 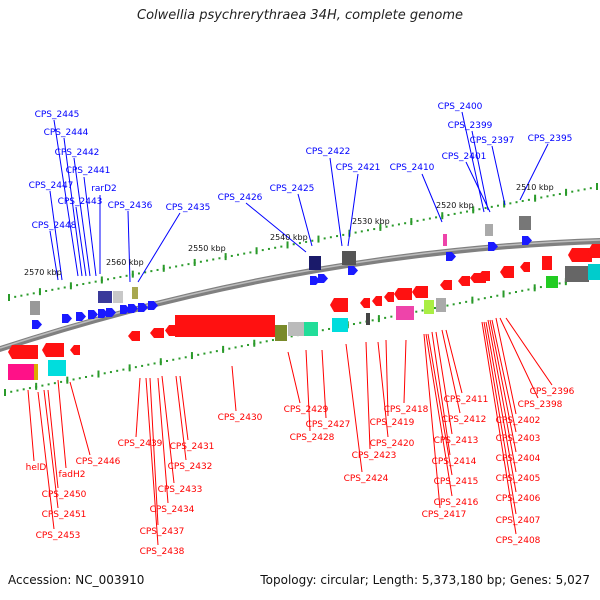 What do you see at coordinates (36, 468) in the screenshot?
I see `gene-label: helD` at bounding box center [36, 468].